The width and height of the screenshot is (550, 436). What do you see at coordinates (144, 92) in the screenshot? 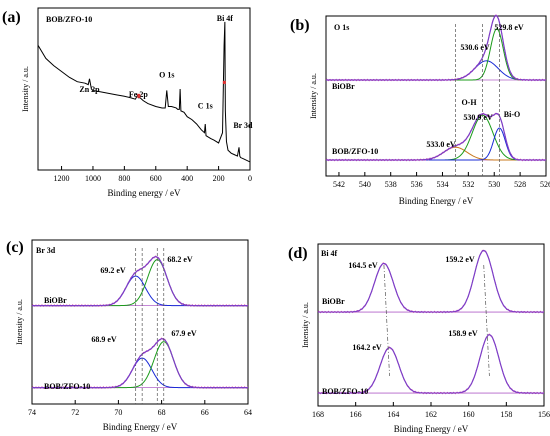
I see `panel-a-survey-line` at bounding box center [144, 92].